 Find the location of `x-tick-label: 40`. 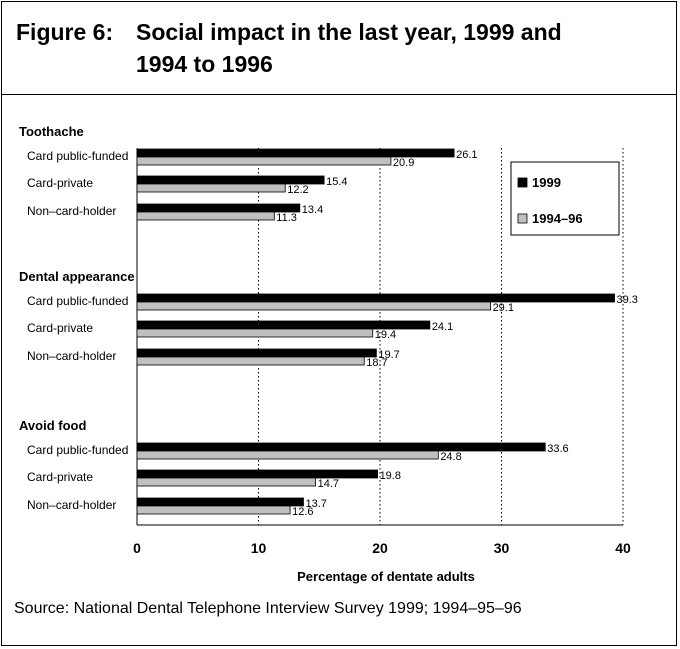

x-tick-label: 40 is located at coordinates (623, 548).